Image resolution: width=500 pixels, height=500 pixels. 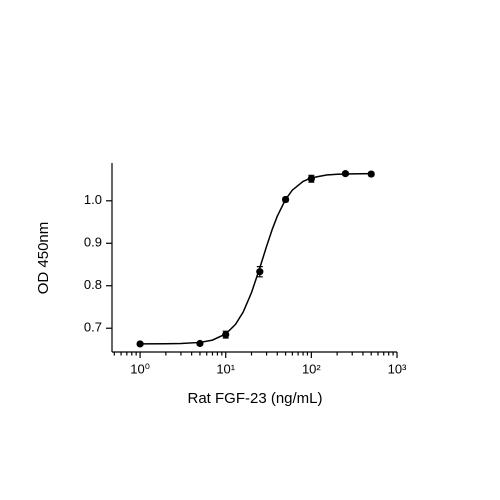 I want to click on y-tick-label: 0.7, so click(x=93, y=327).